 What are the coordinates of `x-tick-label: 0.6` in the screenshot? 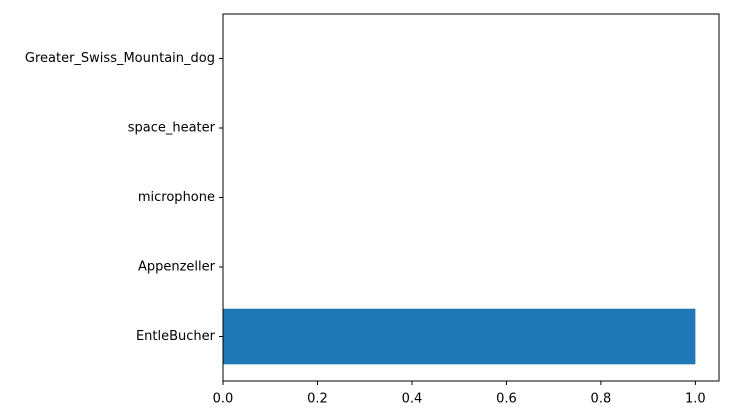 It's located at (506, 399).